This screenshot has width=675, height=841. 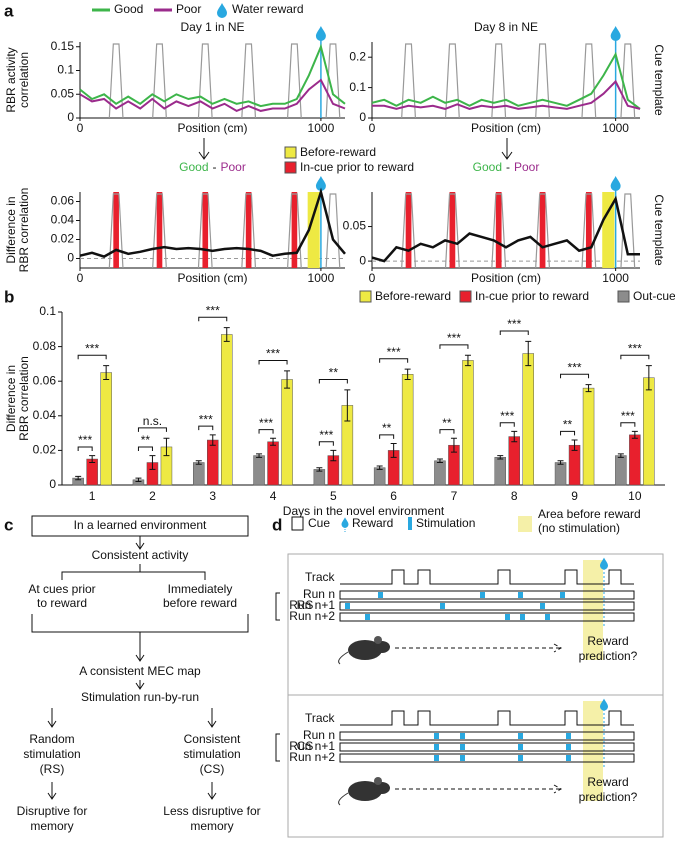 What do you see at coordinates (445, 523) in the screenshot?
I see `legend-label: Stimulation` at bounding box center [445, 523].